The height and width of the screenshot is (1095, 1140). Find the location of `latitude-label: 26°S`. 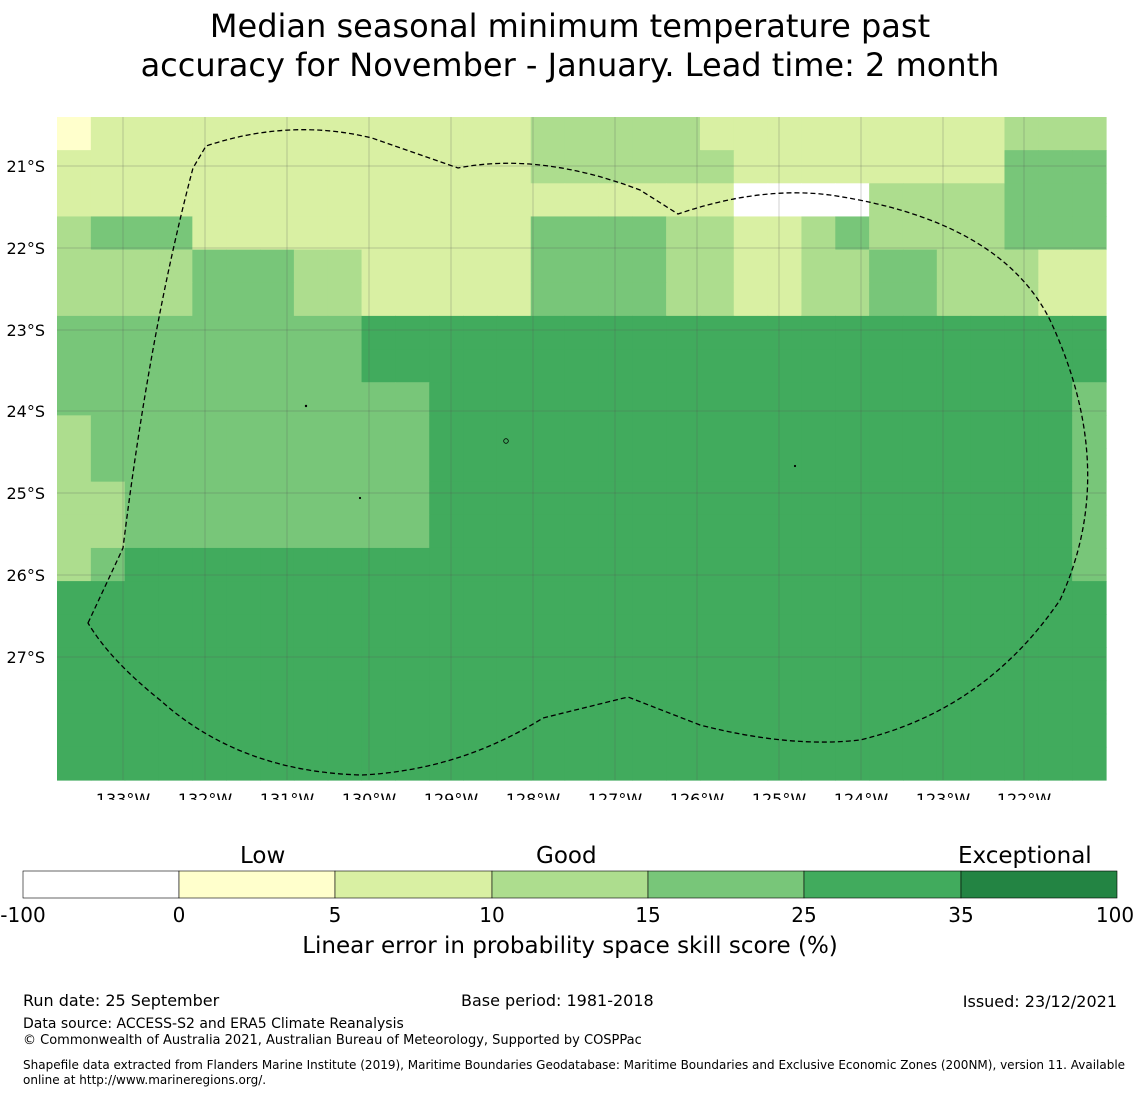

latitude-label: 26°S is located at coordinates (25, 575).